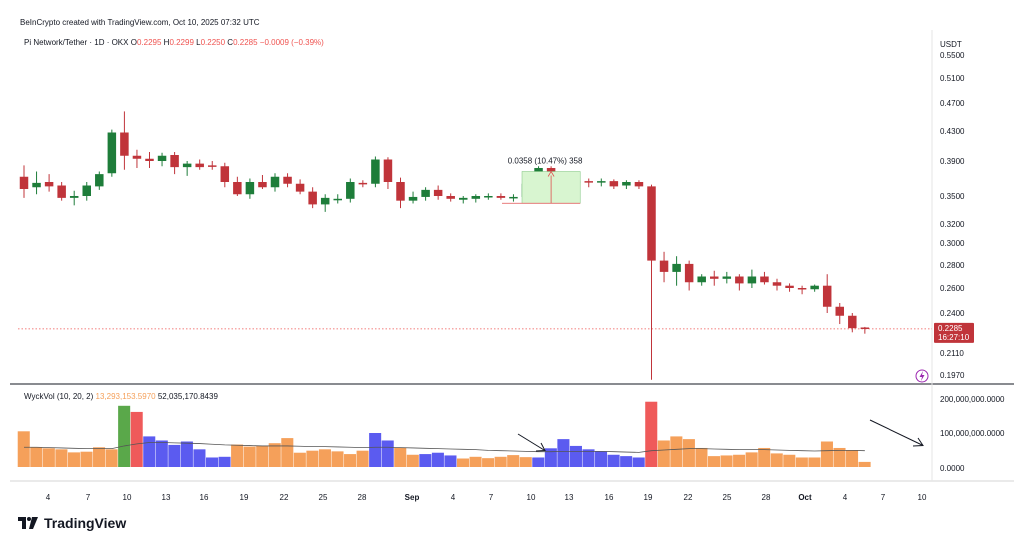  I want to click on last-price-badge, so click(954, 332).